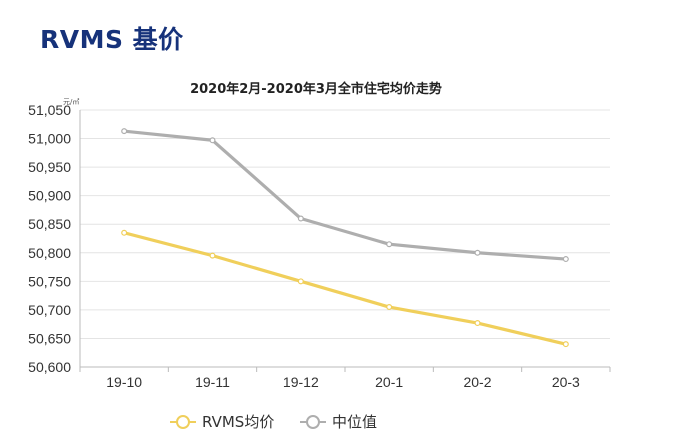  Describe the element at coordinates (301, 382) in the screenshot. I see `x-tick-label: 19-12` at that location.